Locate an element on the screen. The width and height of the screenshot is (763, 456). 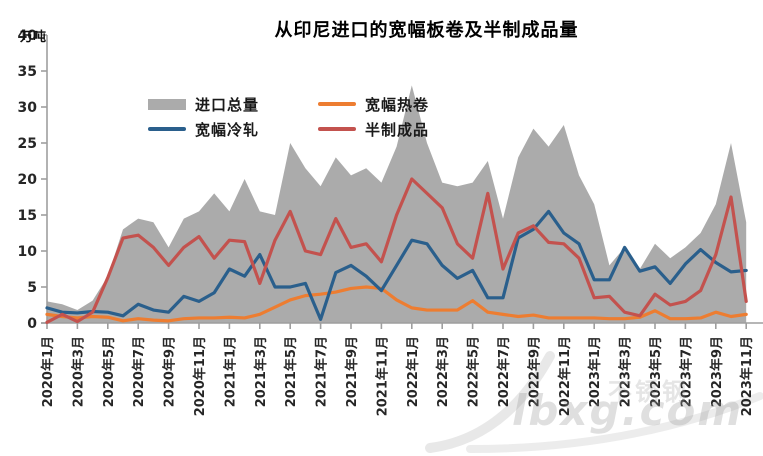
area-swatch-icon is located at coordinates (167, 104).